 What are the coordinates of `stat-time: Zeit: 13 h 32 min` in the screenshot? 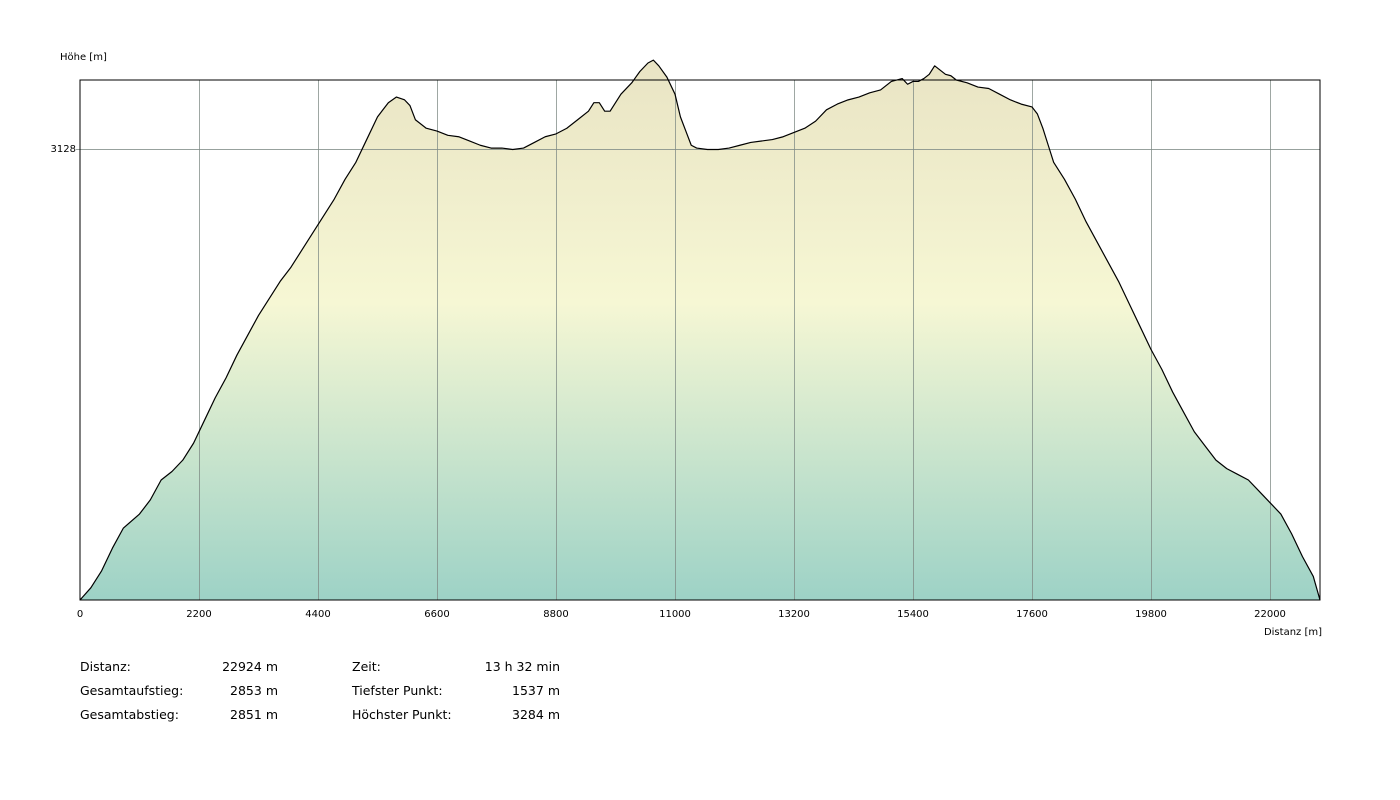 It's located at (462, 667).